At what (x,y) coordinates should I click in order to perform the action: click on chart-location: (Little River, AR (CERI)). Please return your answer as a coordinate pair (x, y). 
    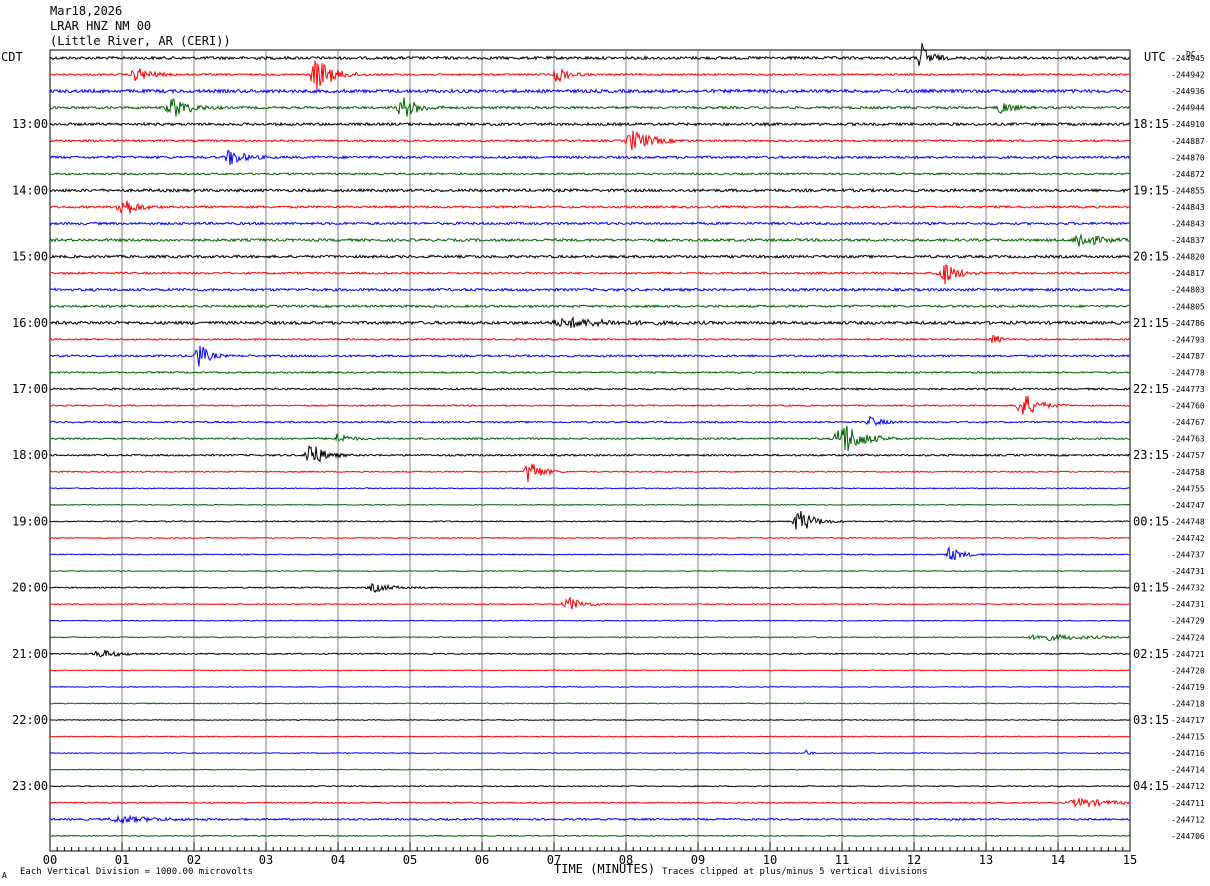
    Looking at the image, I should click on (140, 41).